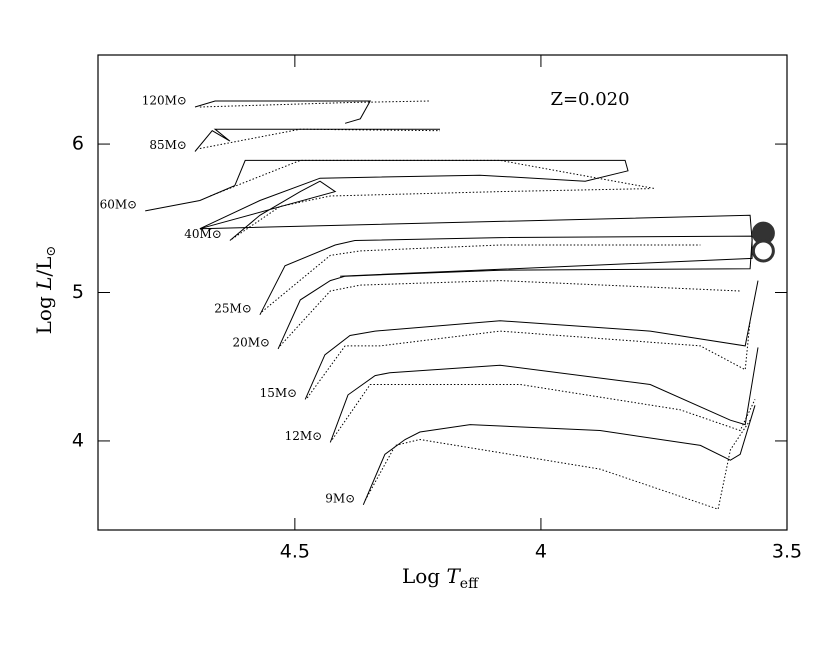 The height and width of the screenshot is (655, 830). Describe the element at coordinates (251, 342) in the screenshot. I see `track-label: 20M⊙` at that location.